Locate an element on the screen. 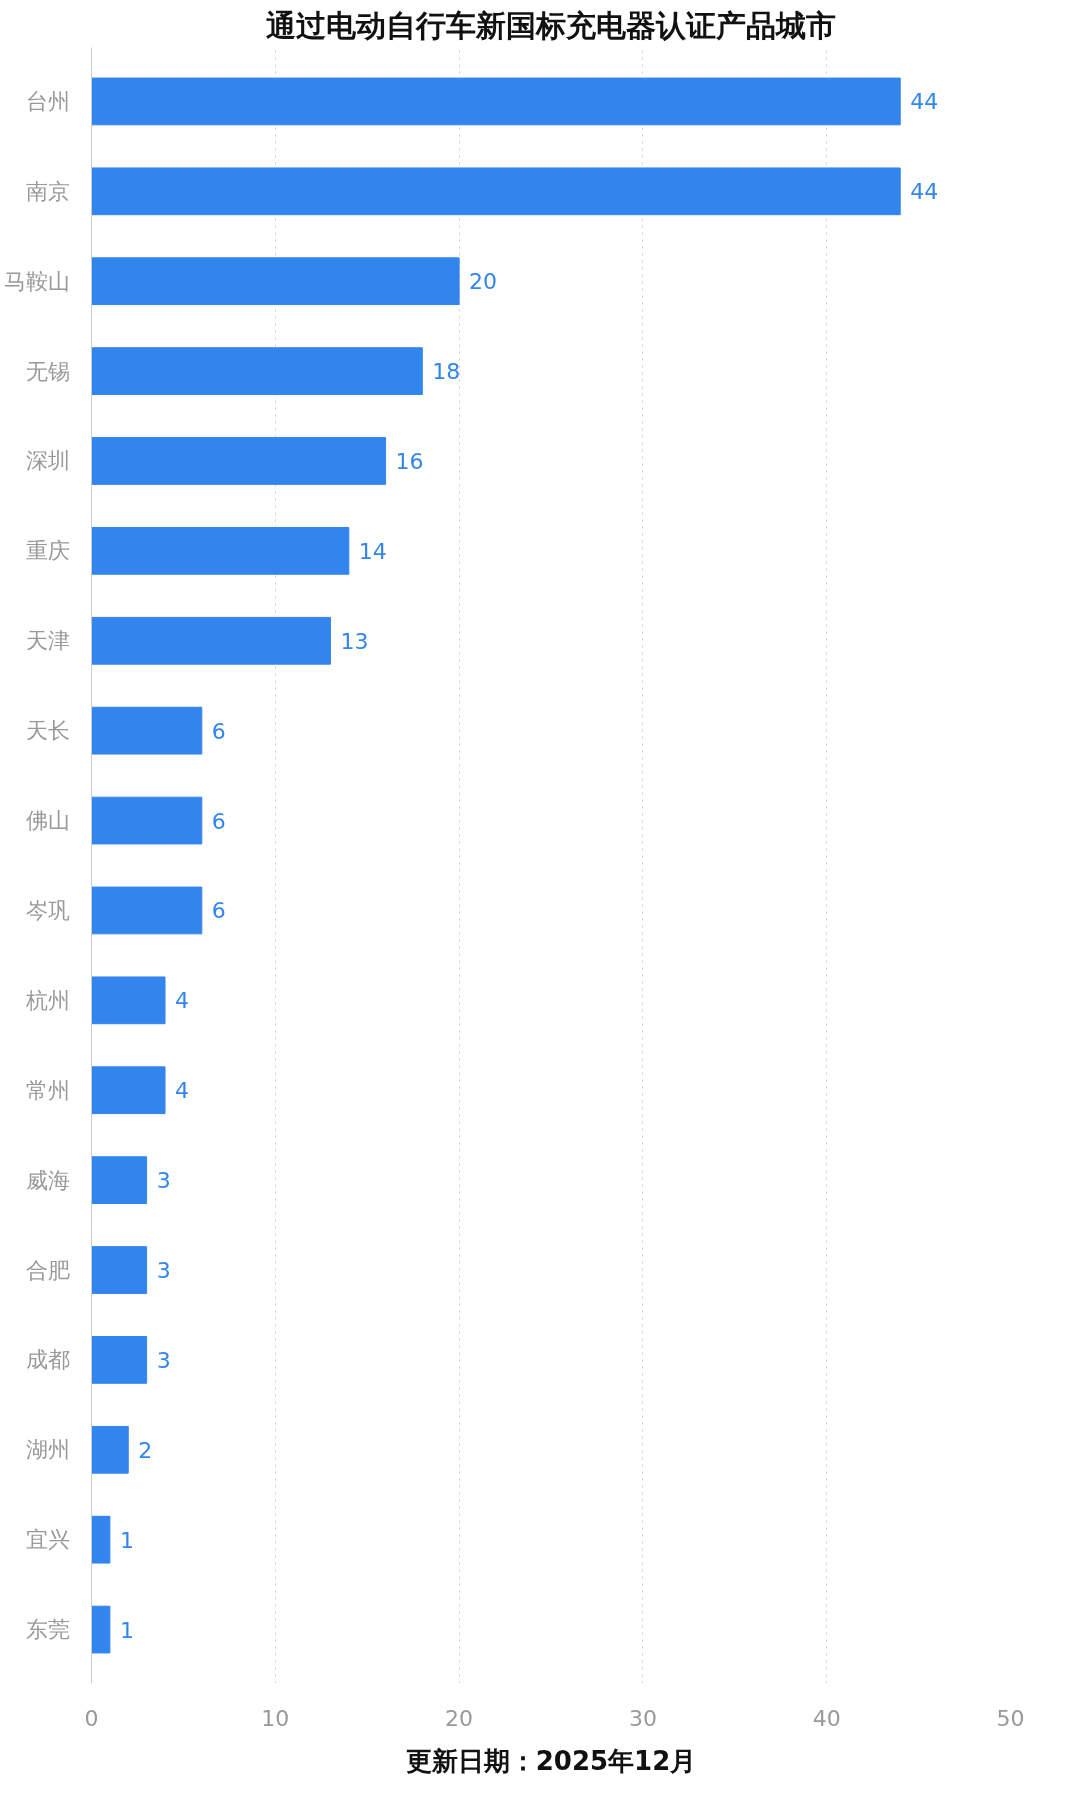  x-tick-label: 50 is located at coordinates (1010, 1718).